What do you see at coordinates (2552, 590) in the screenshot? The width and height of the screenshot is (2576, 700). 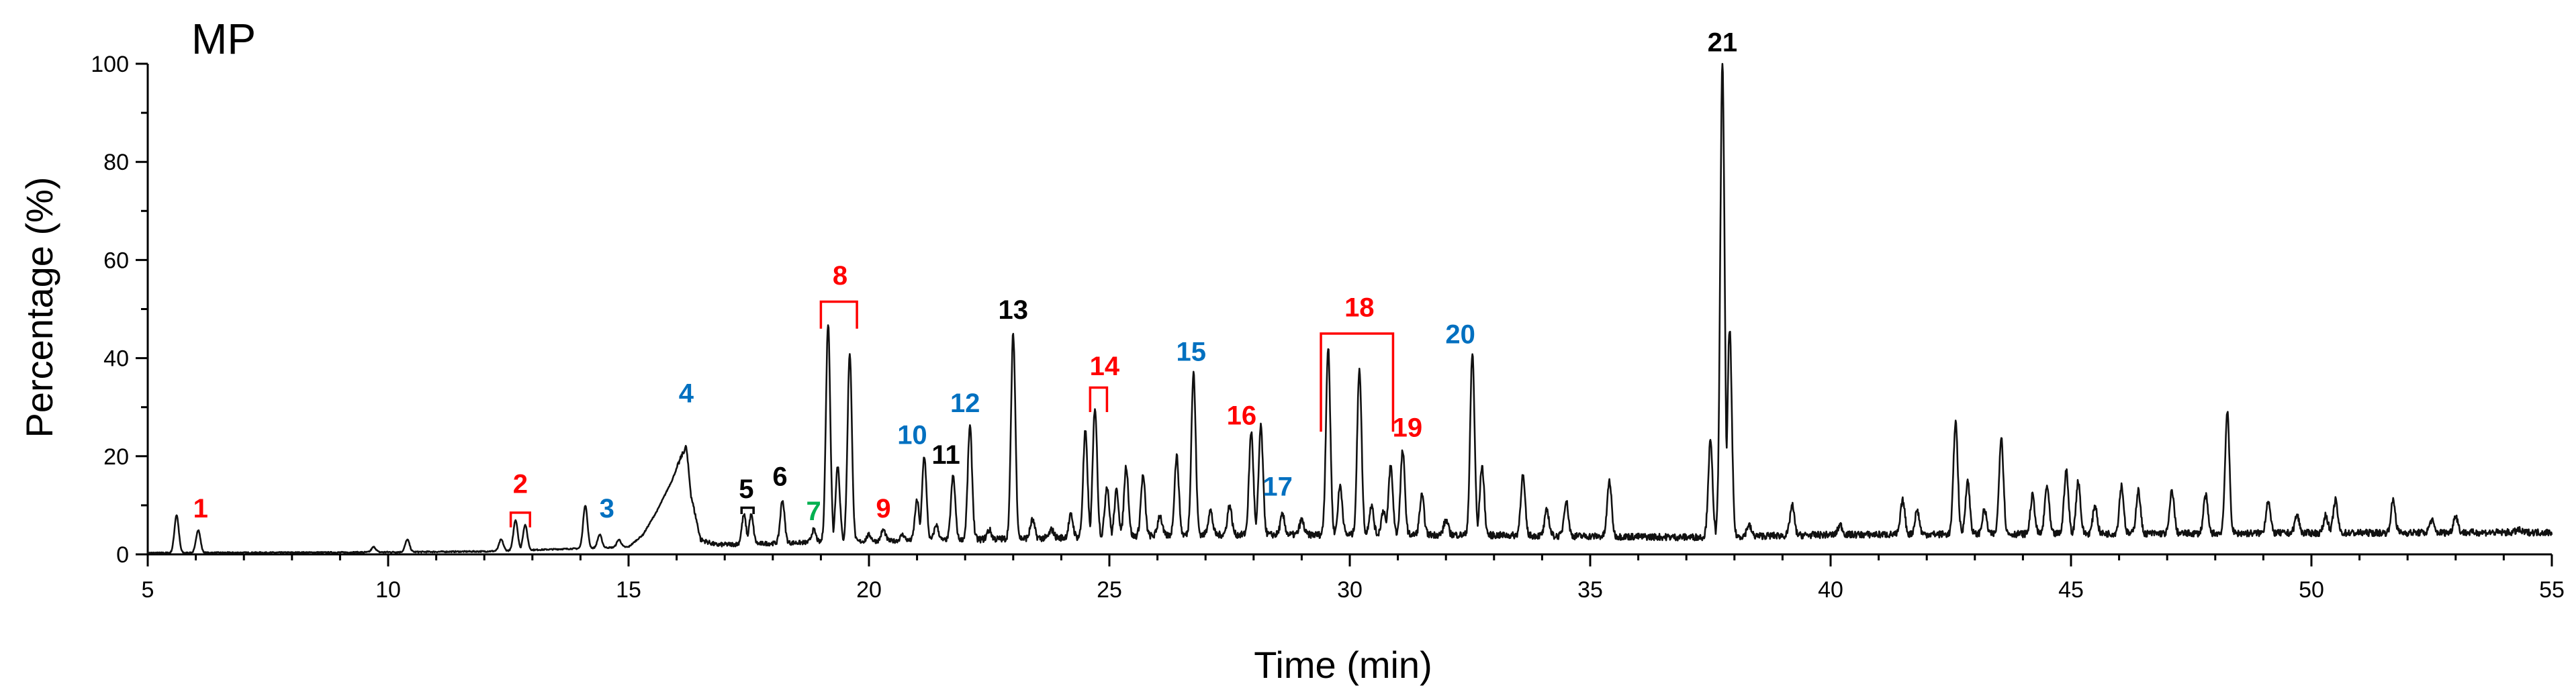 I see `x-tick-label: 55` at bounding box center [2552, 590].